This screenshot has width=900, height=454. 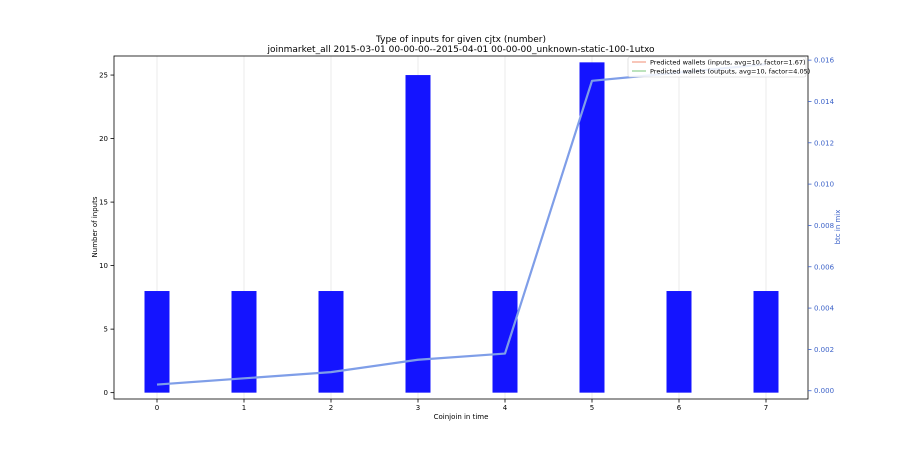 What do you see at coordinates (824, 61) in the screenshot?
I see `y2-tick-label: 0.016` at bounding box center [824, 61].